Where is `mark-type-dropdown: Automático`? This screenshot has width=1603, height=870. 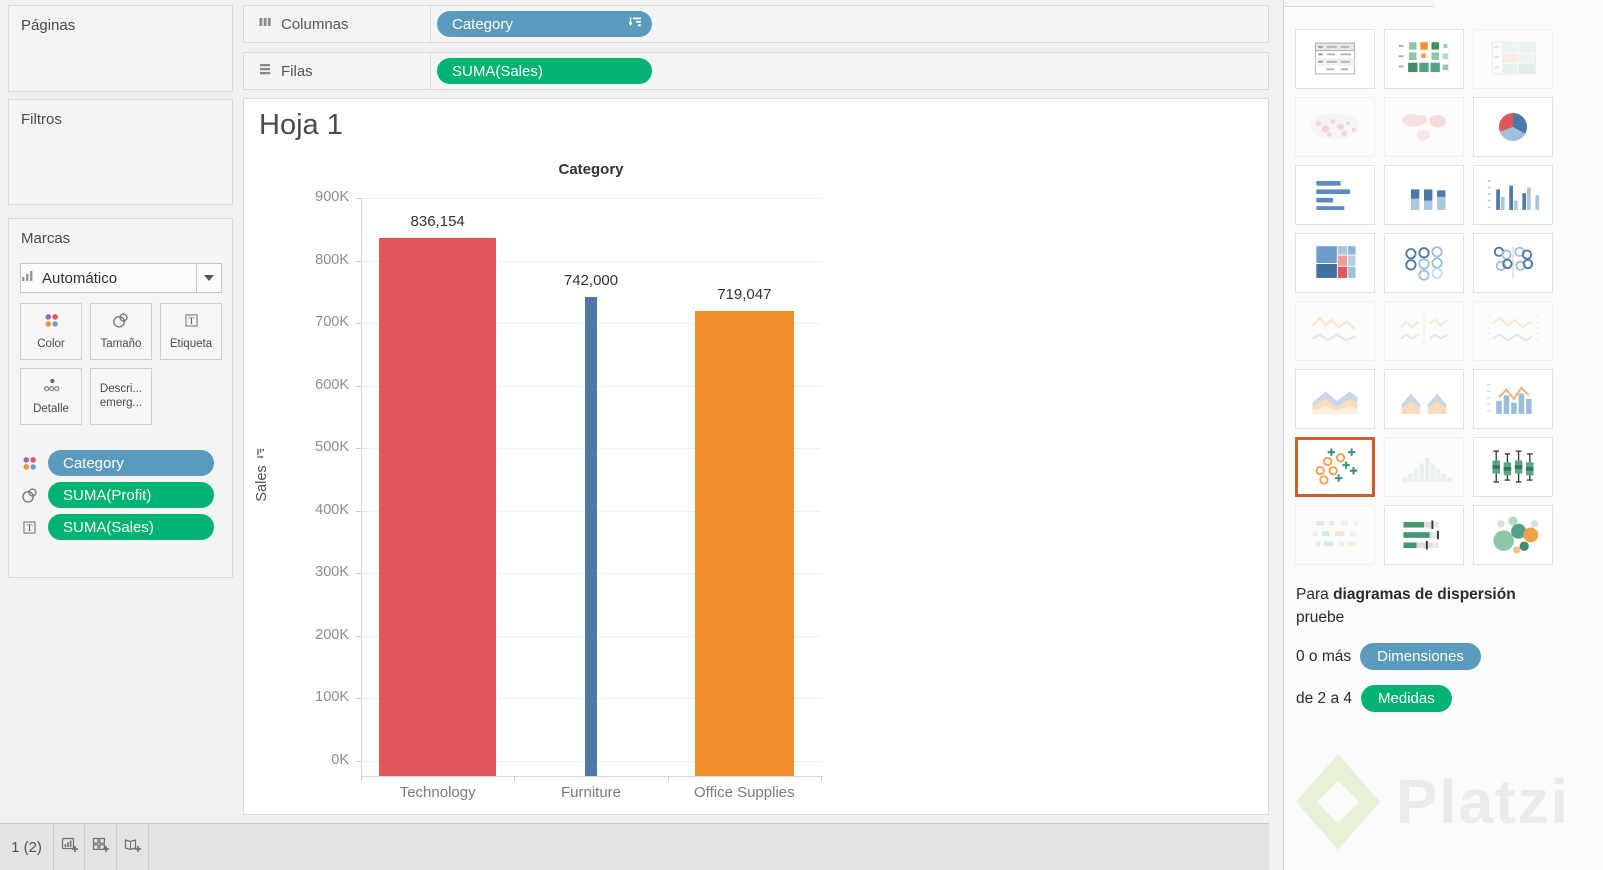 mark-type-dropdown: Automático is located at coordinates (121, 278).